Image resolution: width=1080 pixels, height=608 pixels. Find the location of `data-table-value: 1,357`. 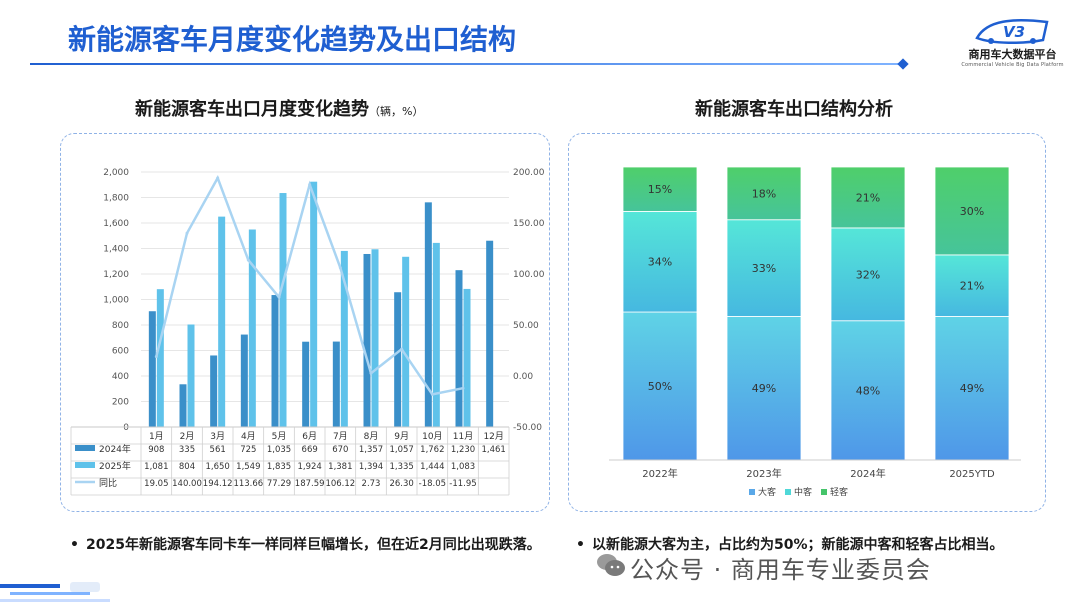

data-table-value: 1,357 is located at coordinates (371, 450).